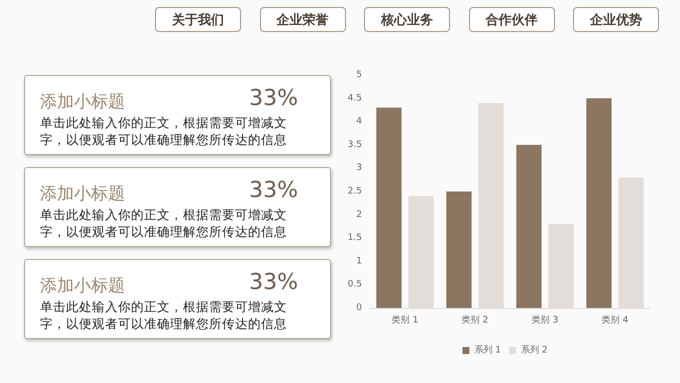  What do you see at coordinates (359, 215) in the screenshot?
I see `y-tick-label: 2` at bounding box center [359, 215].